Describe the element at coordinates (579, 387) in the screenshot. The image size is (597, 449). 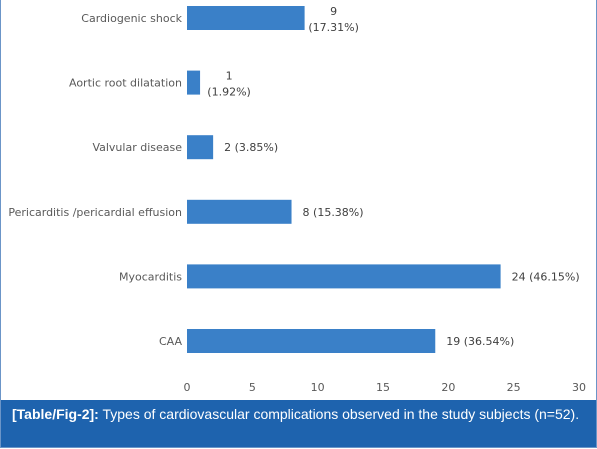
I see `x-tick-label: 30` at that location.